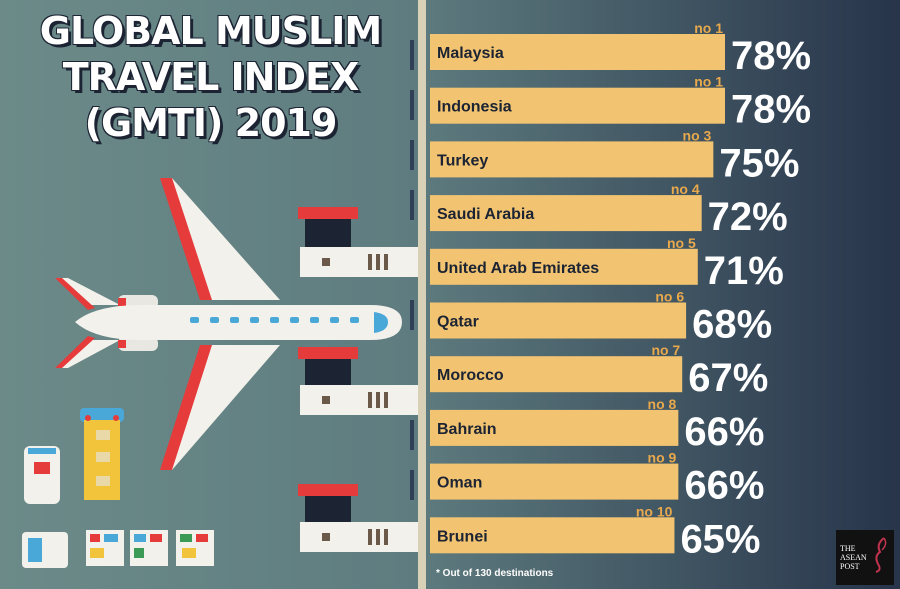 The image size is (900, 589). What do you see at coordinates (728, 378) in the screenshot?
I see `value-label: 67%` at bounding box center [728, 378].